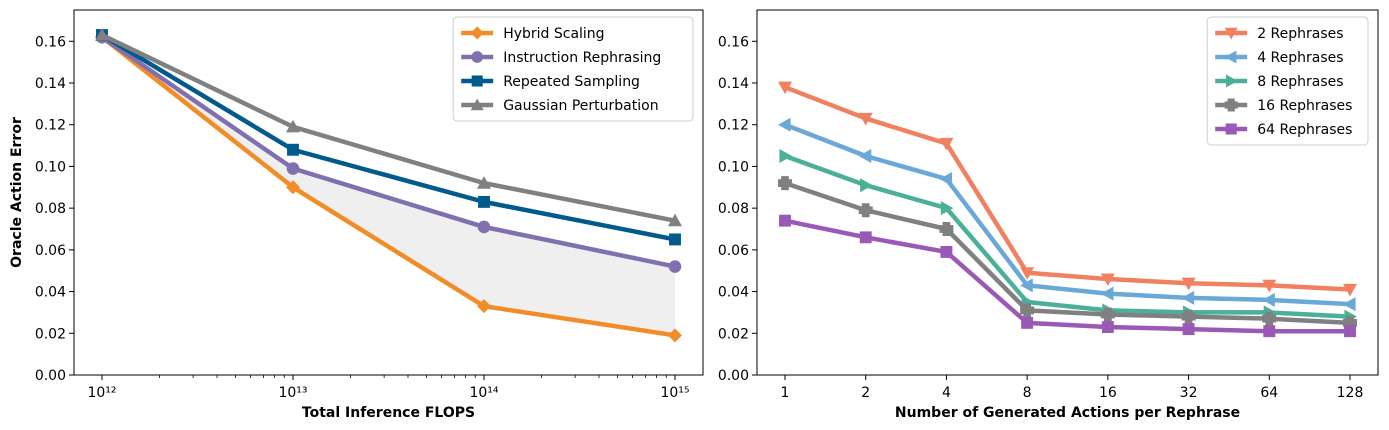  I want to click on legend-entry: 8 Rephrases, so click(1279, 82).